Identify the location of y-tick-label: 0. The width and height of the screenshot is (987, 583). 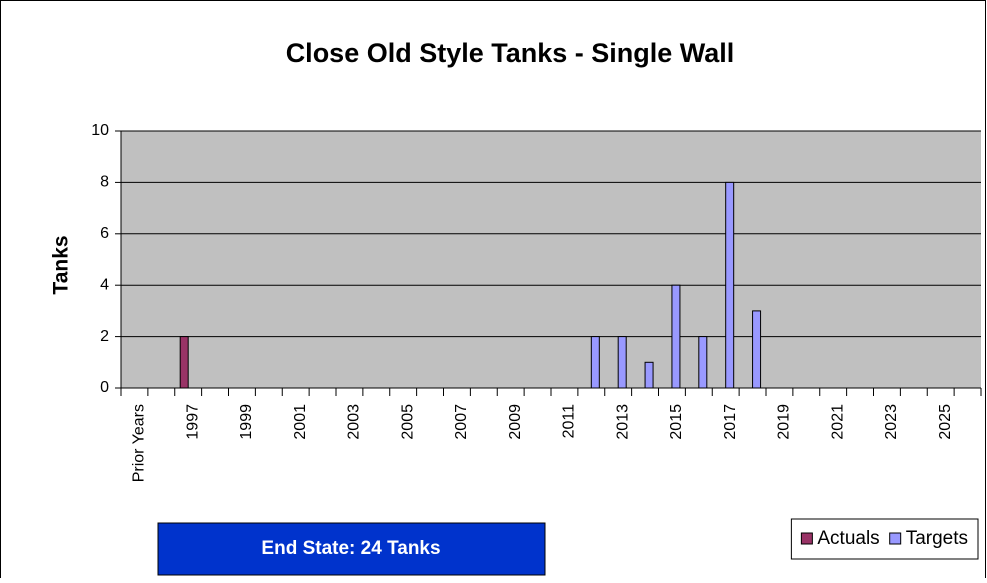
(104, 387).